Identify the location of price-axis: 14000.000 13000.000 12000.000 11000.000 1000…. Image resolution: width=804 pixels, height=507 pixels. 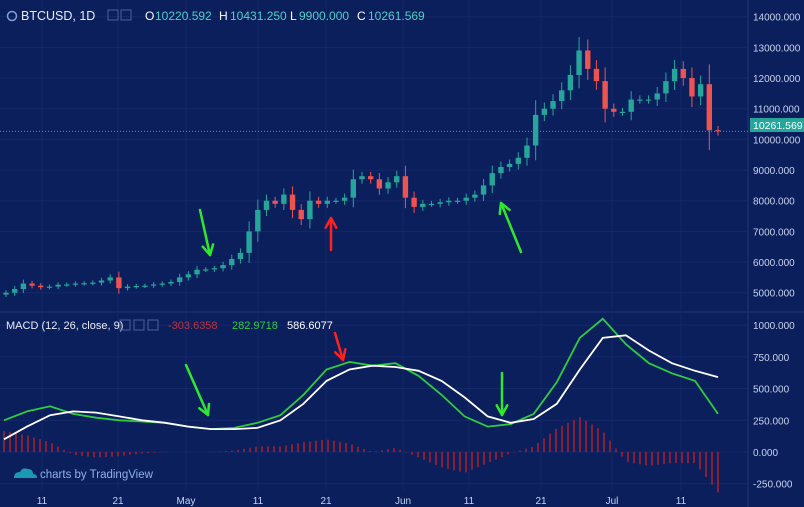
(777, 156).